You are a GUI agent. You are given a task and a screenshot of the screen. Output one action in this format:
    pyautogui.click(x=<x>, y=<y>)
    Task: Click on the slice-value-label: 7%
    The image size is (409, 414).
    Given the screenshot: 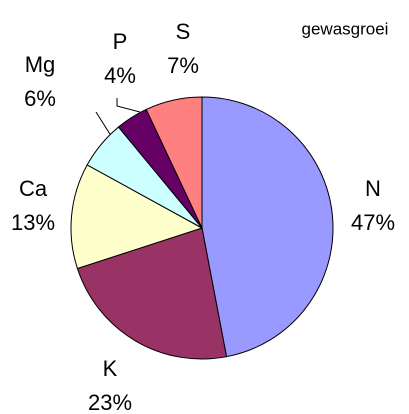 What is the action you would take?
    pyautogui.click(x=183, y=65)
    